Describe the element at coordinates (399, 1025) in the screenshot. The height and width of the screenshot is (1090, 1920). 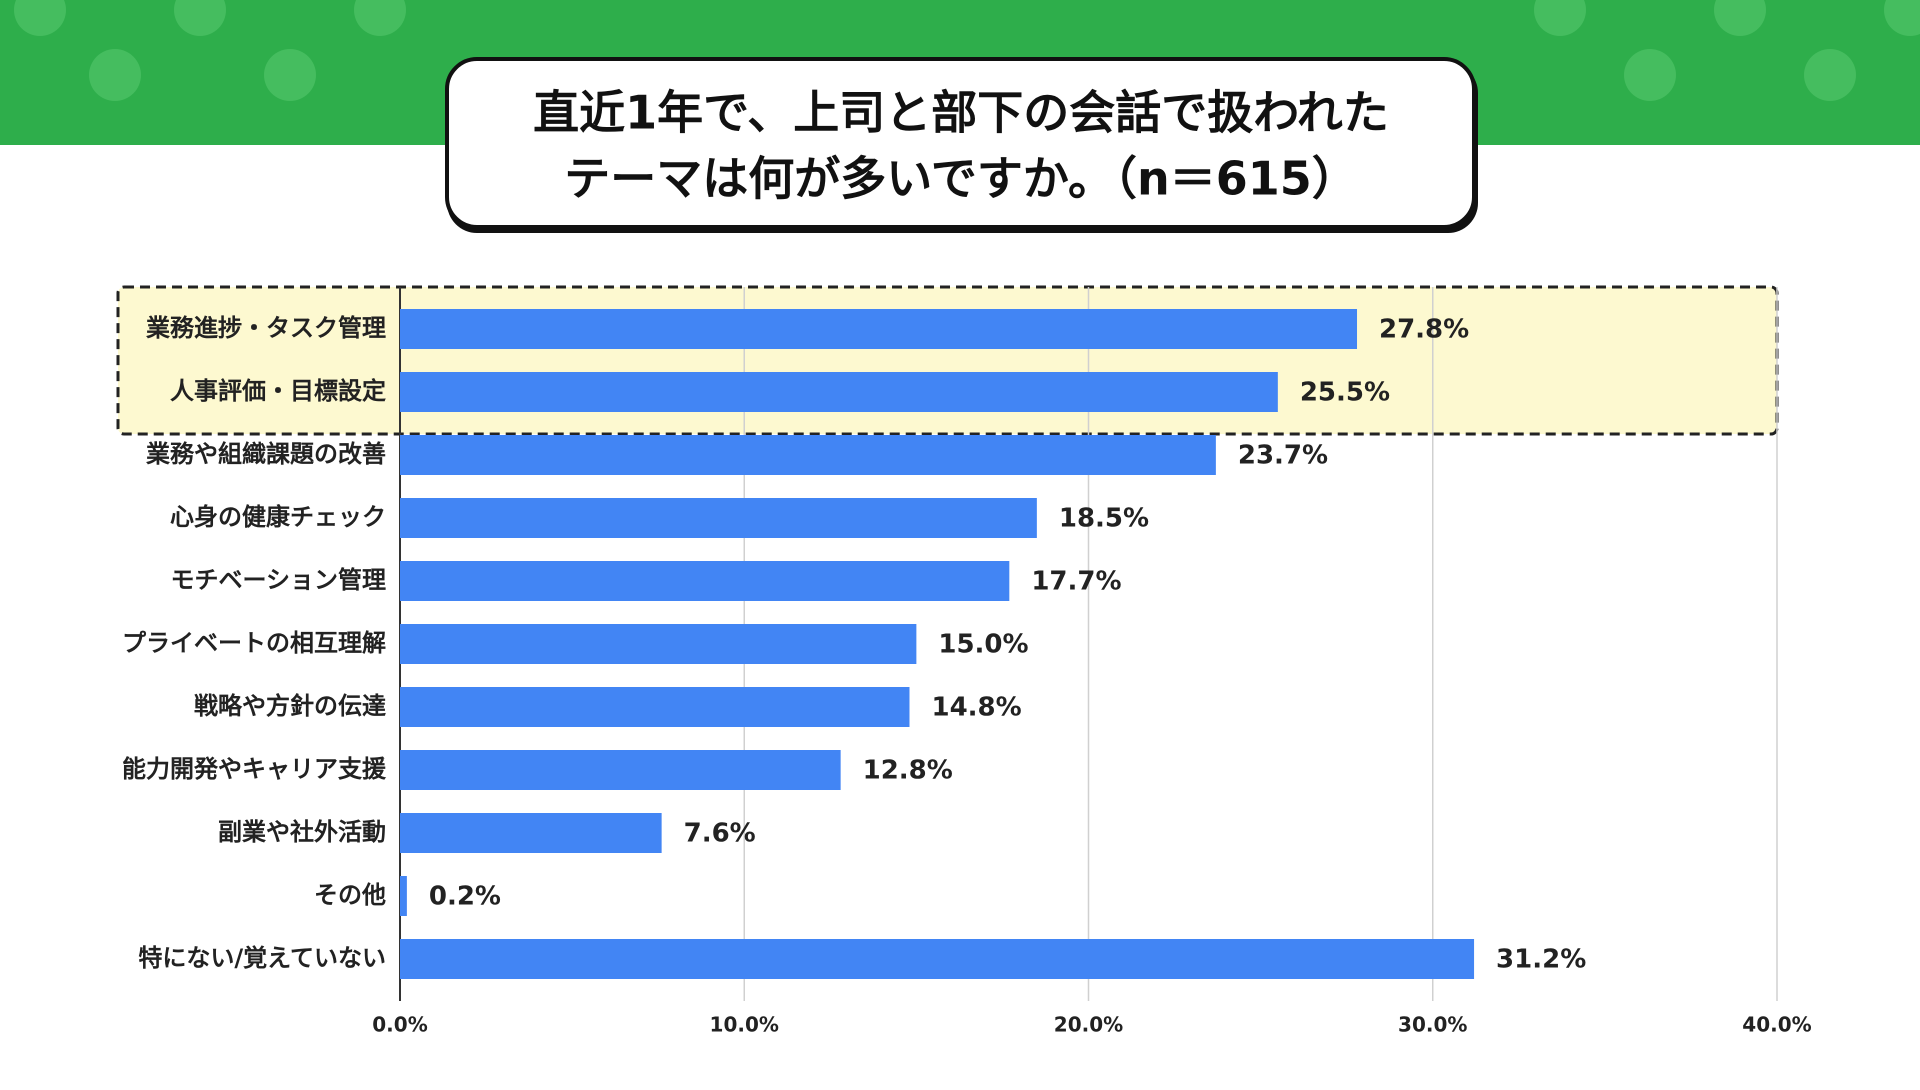
I see `x-tick-label: 0.0%` at that location.